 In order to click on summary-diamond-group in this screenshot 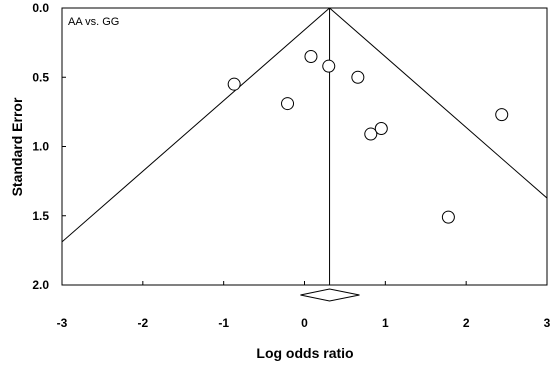, I will do `click(330, 295)`.